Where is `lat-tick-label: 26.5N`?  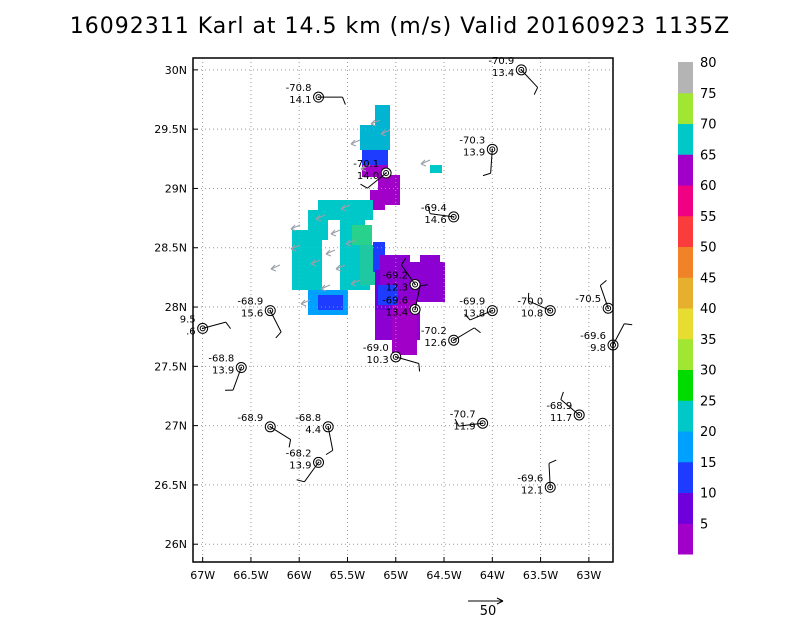
lat-tick-label: 26.5N is located at coordinates (170, 485).